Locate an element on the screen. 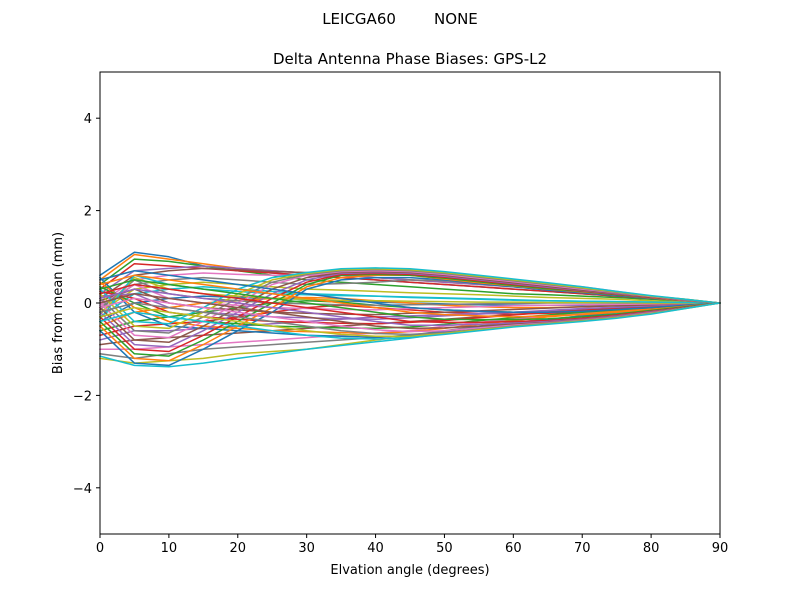 This screenshot has width=800, height=600. y-tick-label: 0 is located at coordinates (88, 304).